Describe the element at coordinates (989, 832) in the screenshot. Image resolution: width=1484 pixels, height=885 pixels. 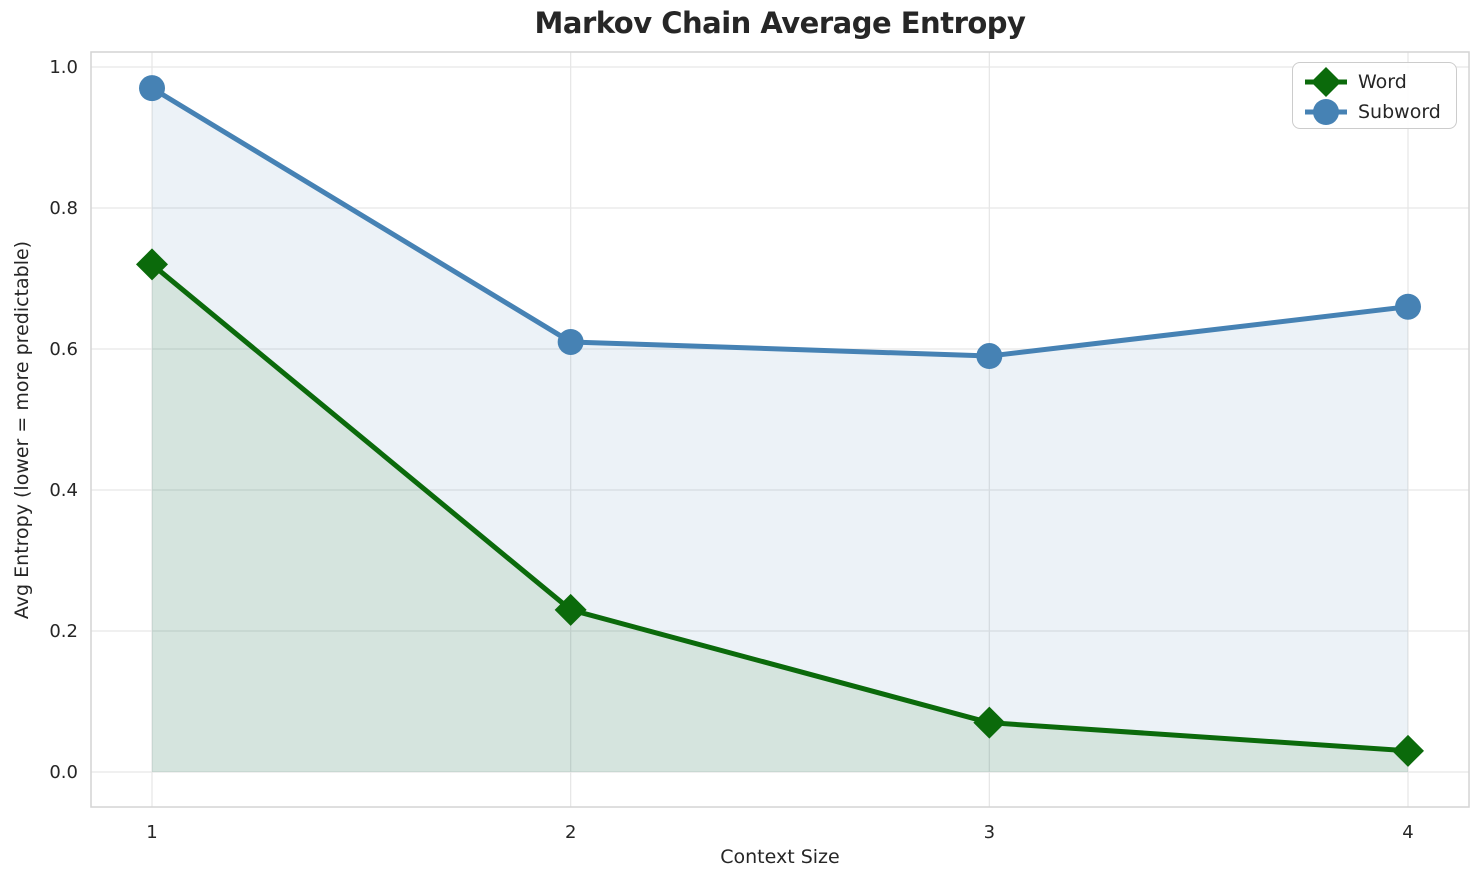
I see `x-tick-label: 3` at that location.